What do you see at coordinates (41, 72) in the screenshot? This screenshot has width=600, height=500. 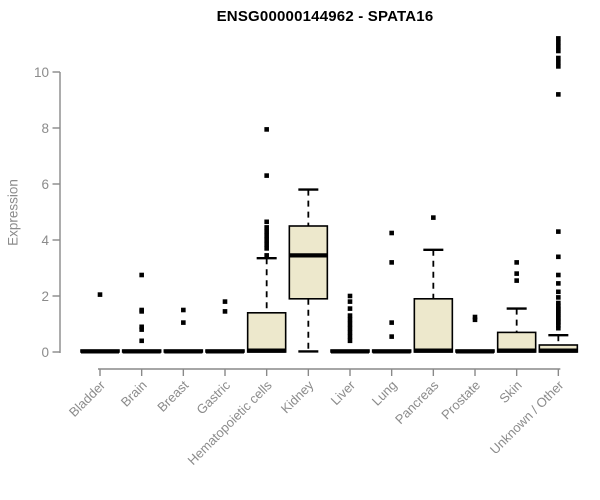 I see `y-tick-label: 10` at bounding box center [41, 72].